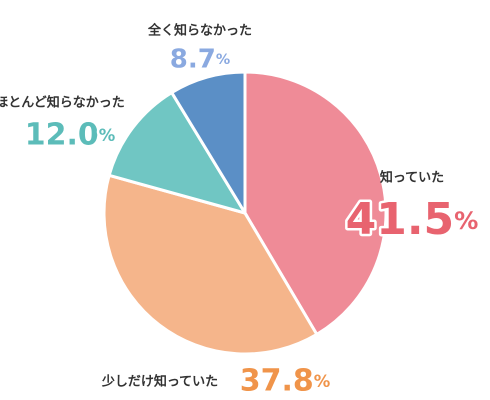 This screenshot has width=490, height=400. I want to click on value-label: 8.7%, so click(200, 60).